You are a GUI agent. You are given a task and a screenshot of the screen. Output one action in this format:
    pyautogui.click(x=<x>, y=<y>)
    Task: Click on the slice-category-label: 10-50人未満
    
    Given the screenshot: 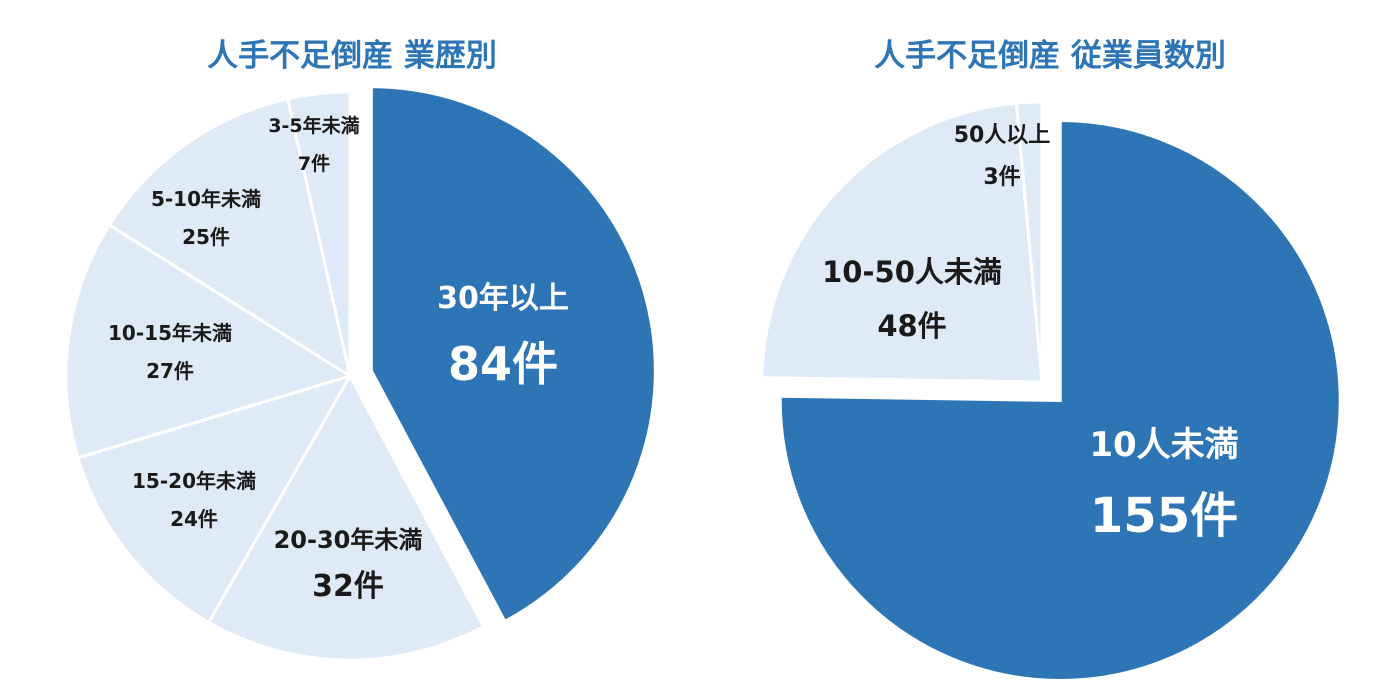 What is the action you would take?
    pyautogui.click(x=912, y=272)
    